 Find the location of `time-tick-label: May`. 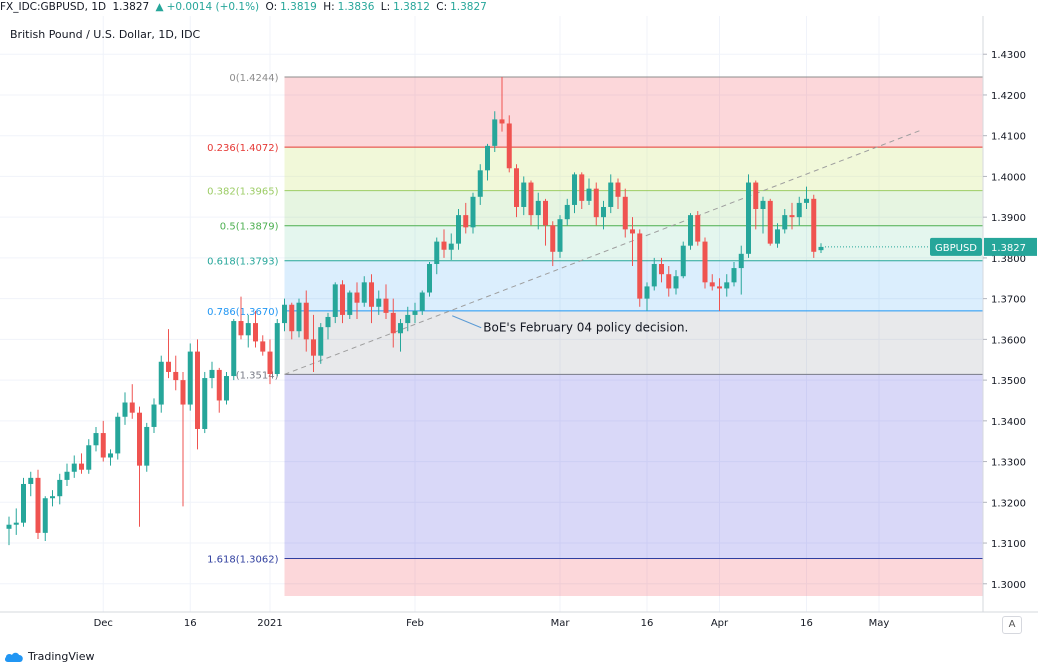

time-tick-label: May is located at coordinates (879, 623).